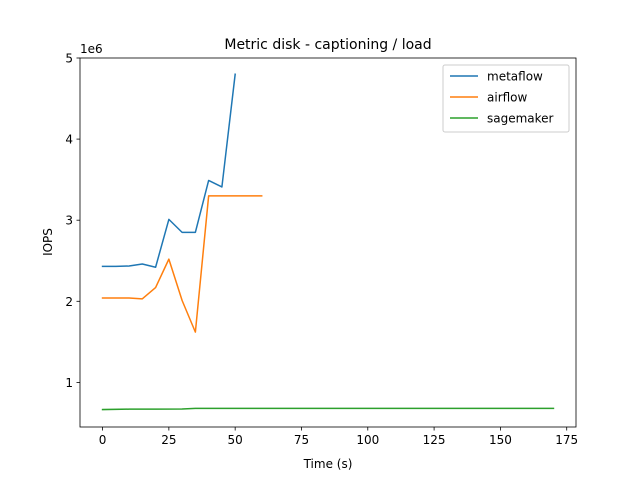 This screenshot has height=480, width=640. I want to click on x-tick-label: 75, so click(301, 440).